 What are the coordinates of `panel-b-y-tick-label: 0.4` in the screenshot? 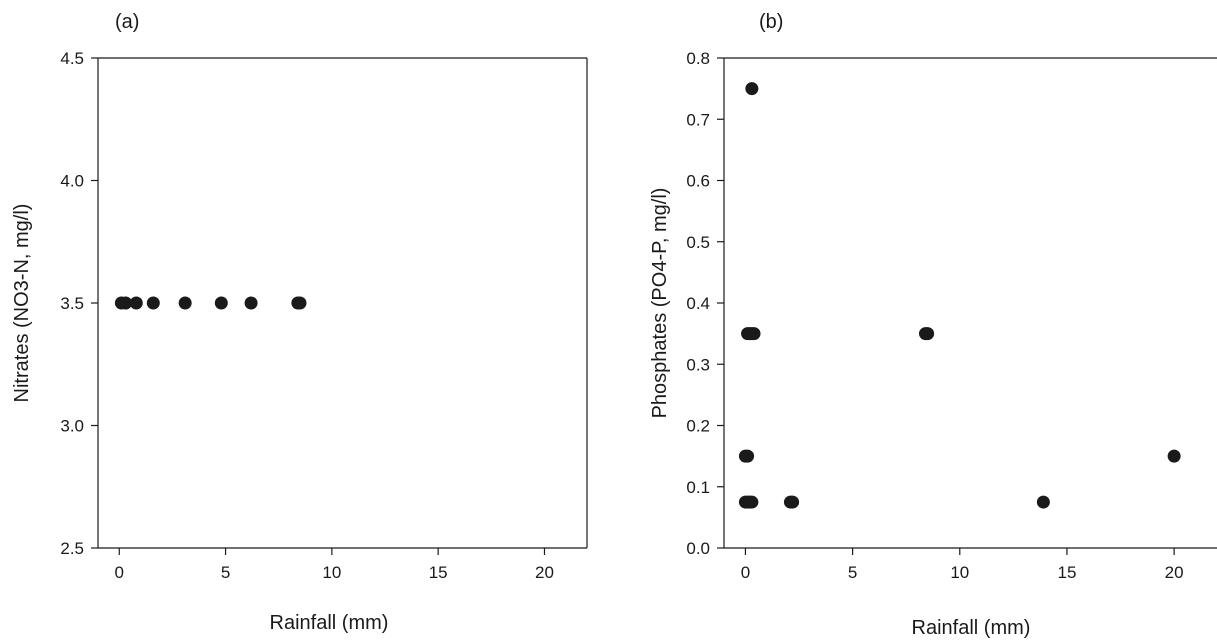 It's located at (698, 303).